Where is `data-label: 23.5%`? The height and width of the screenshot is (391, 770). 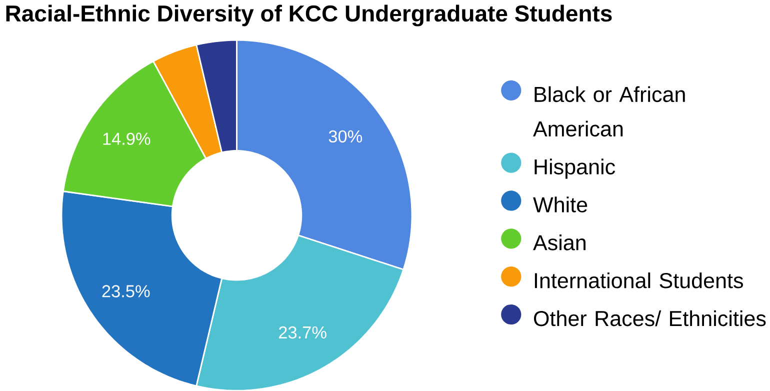 data-label: 23.5% is located at coordinates (126, 291).